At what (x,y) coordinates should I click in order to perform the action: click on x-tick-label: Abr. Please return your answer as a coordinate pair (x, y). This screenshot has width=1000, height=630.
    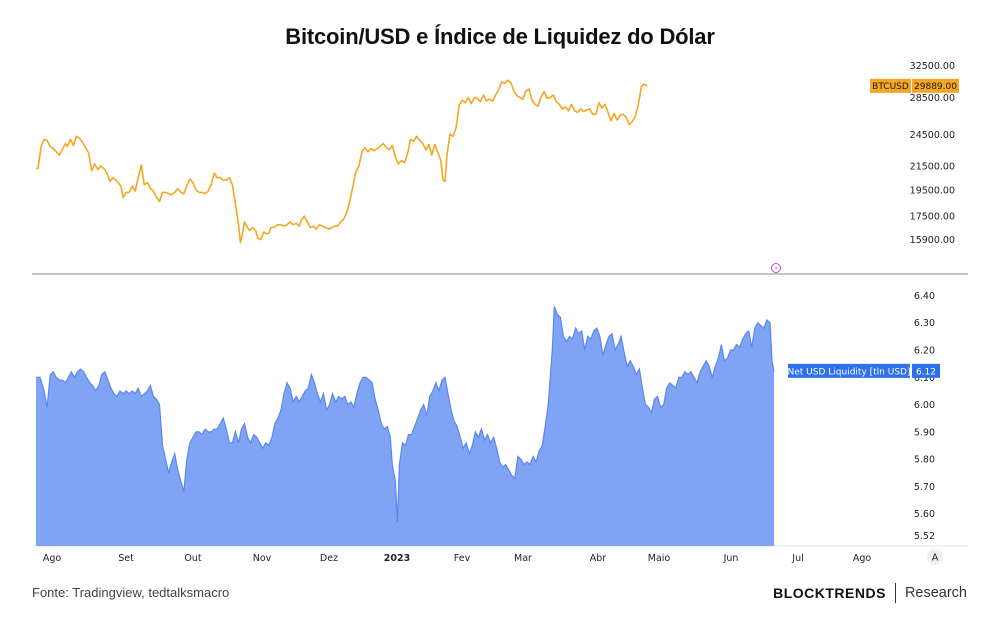
    Looking at the image, I should click on (598, 558).